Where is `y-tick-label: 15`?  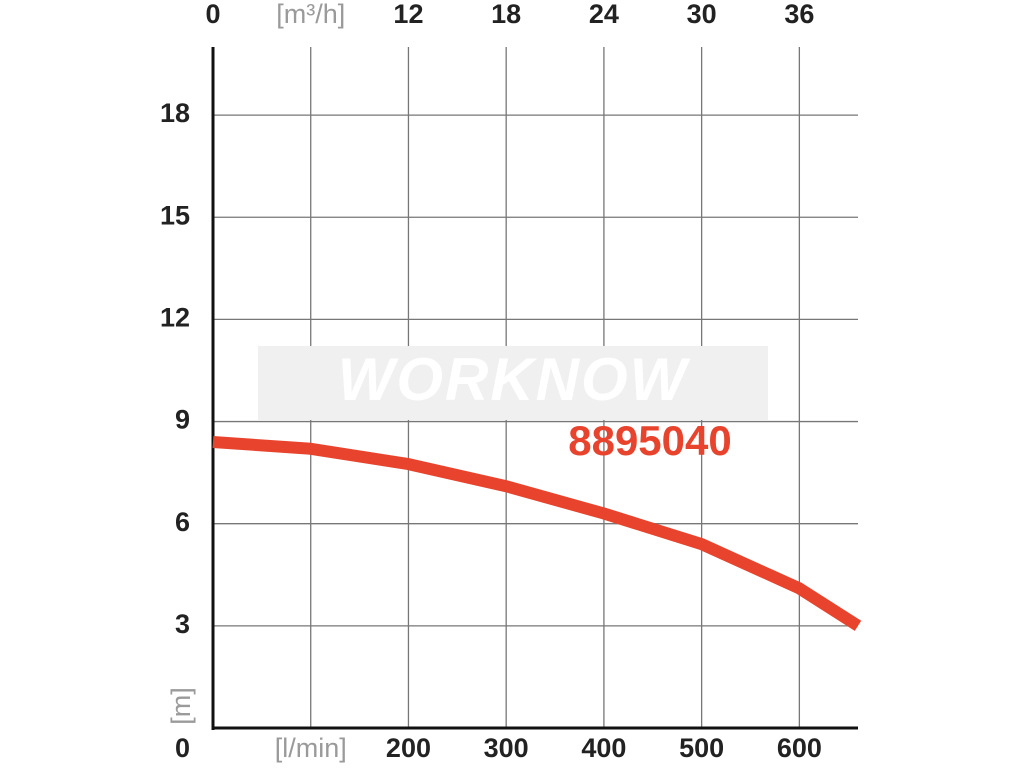
y-tick-label: 15 is located at coordinates (175, 215).